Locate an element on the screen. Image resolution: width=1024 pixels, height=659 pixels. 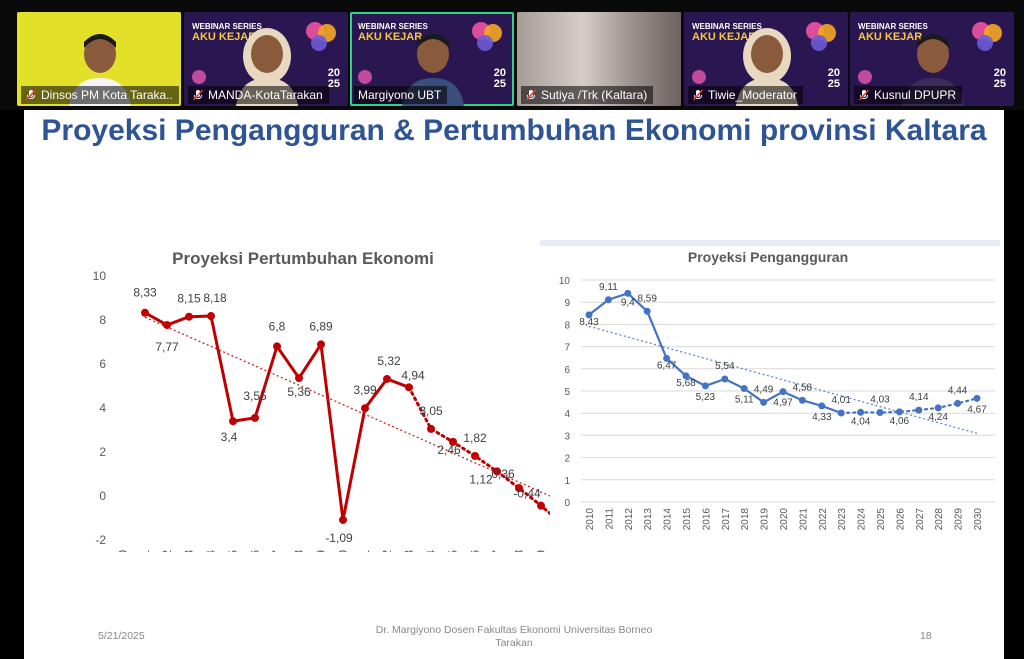
data-label: 5,23 is located at coordinates (706, 397).